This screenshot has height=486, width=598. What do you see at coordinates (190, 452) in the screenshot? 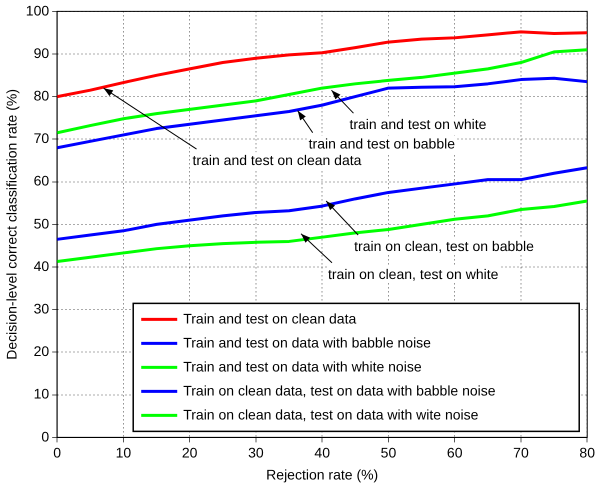
I see `x-tick-label: 20` at bounding box center [190, 452].